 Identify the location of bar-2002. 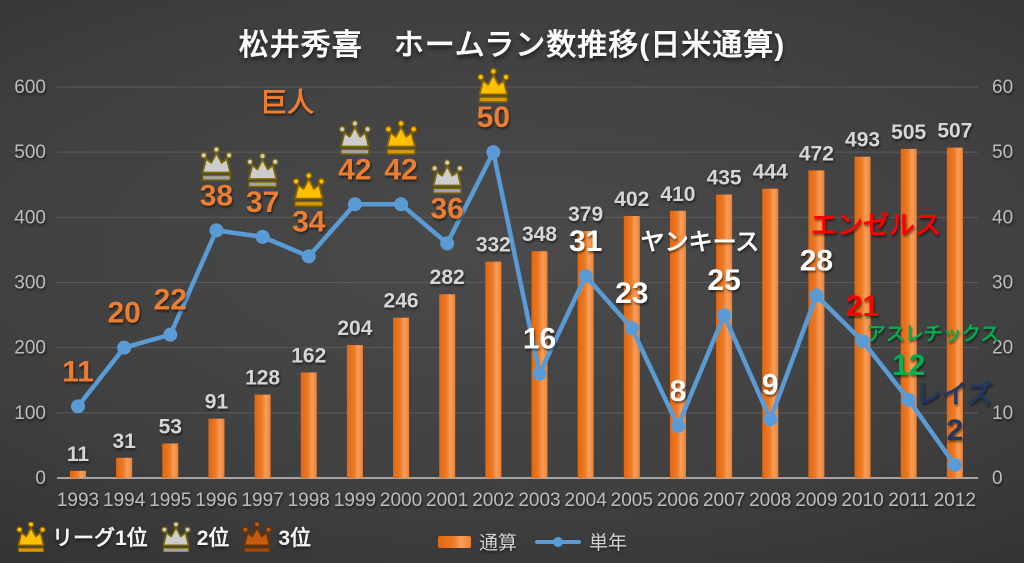
(493, 369).